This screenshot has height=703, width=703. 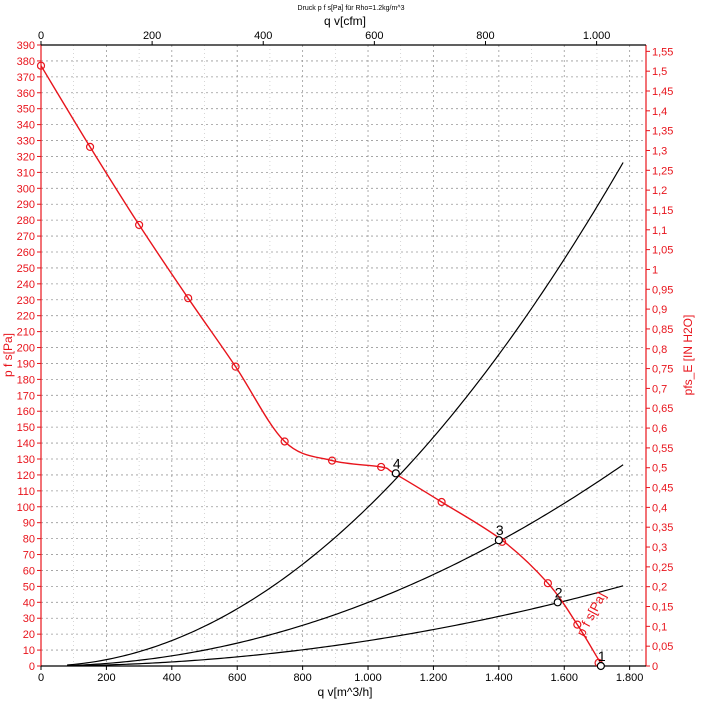 What do you see at coordinates (662, 449) in the screenshot?
I see `y2-tick-label: 0,55` at bounding box center [662, 449].